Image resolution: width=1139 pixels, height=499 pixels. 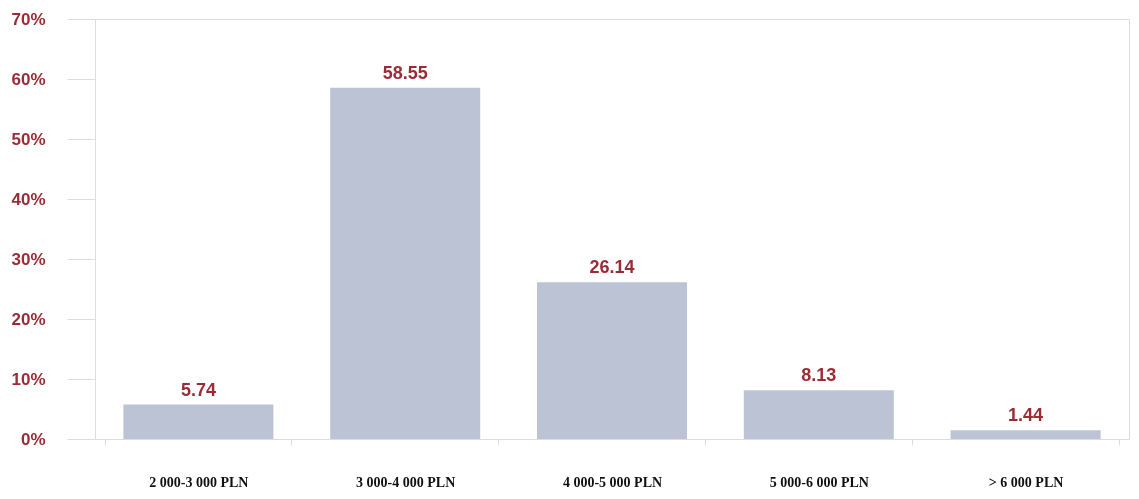 I want to click on x-tick-label: 5 000-6 000 PLN, so click(x=819, y=482).